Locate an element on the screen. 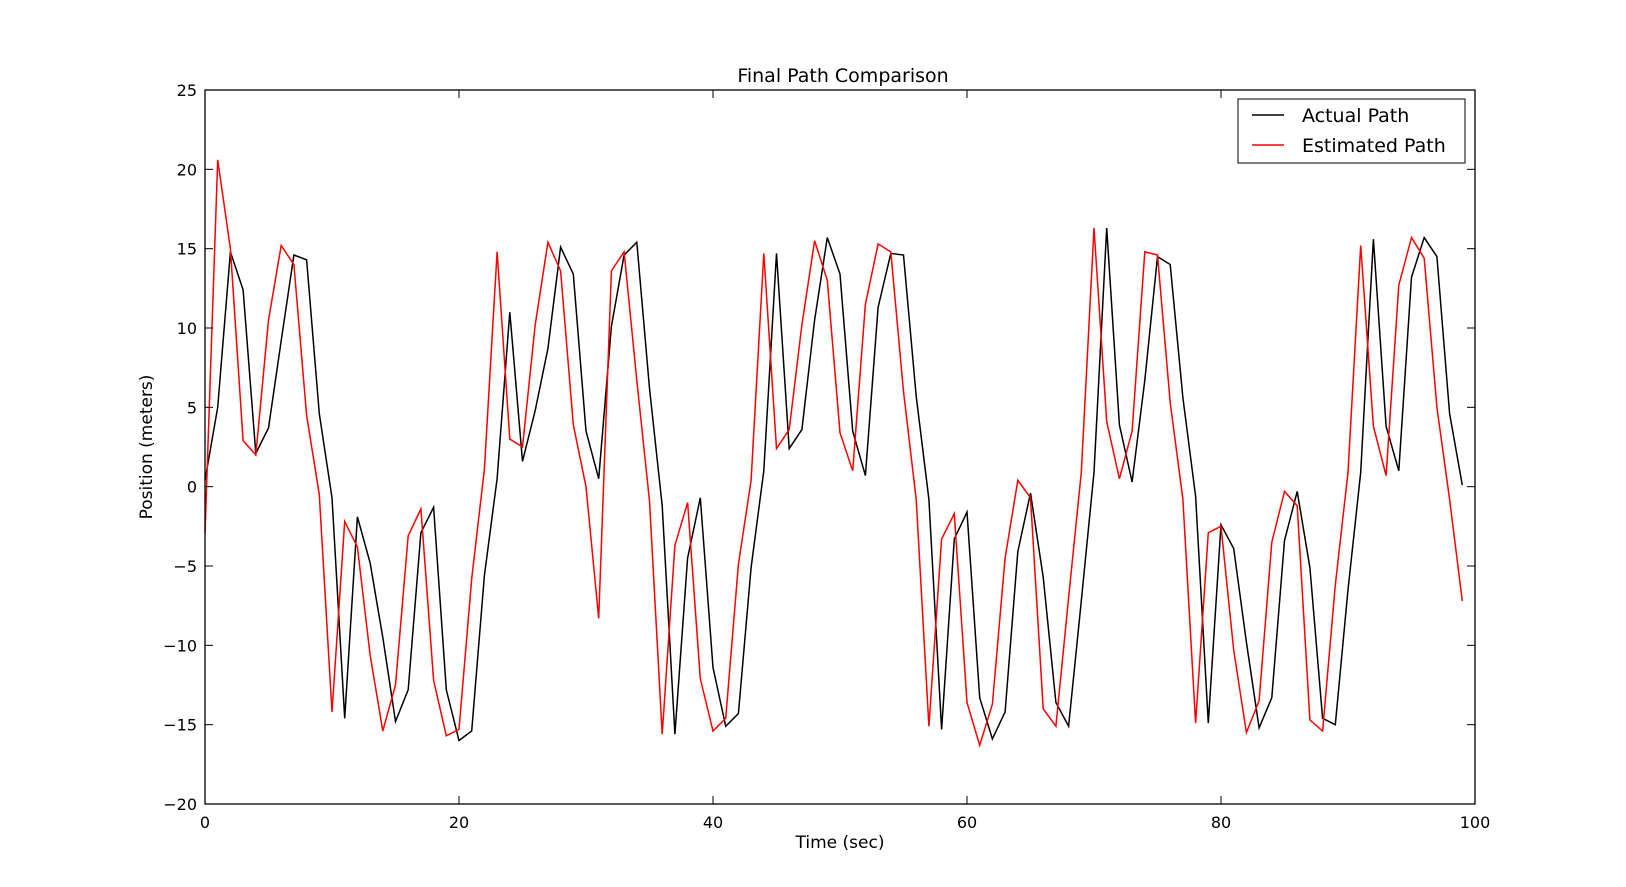  x-tick-label: 0 is located at coordinates (205, 822).